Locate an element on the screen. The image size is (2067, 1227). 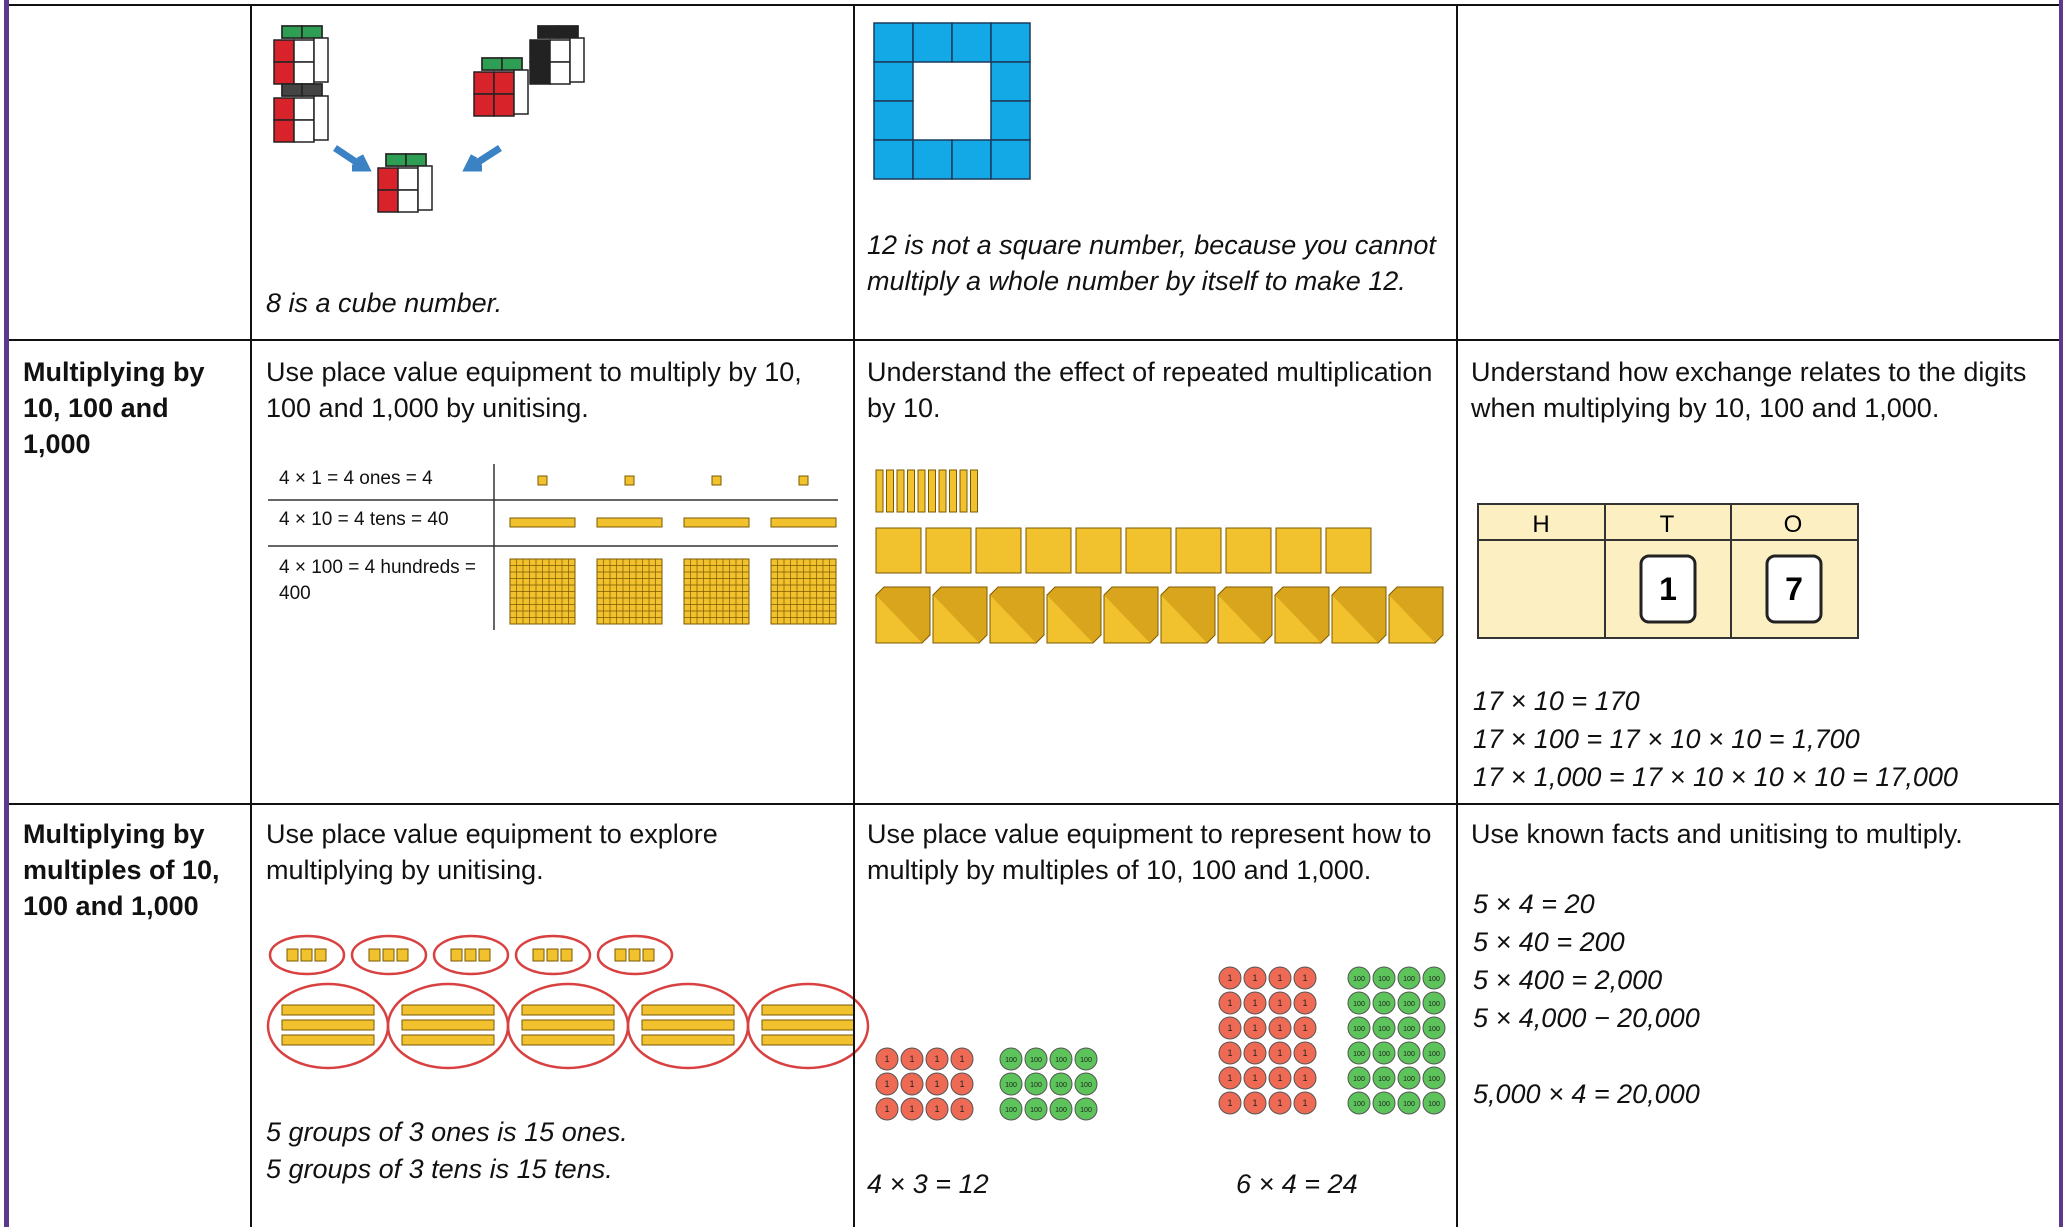
pv-header: T is located at coordinates (1667, 524).